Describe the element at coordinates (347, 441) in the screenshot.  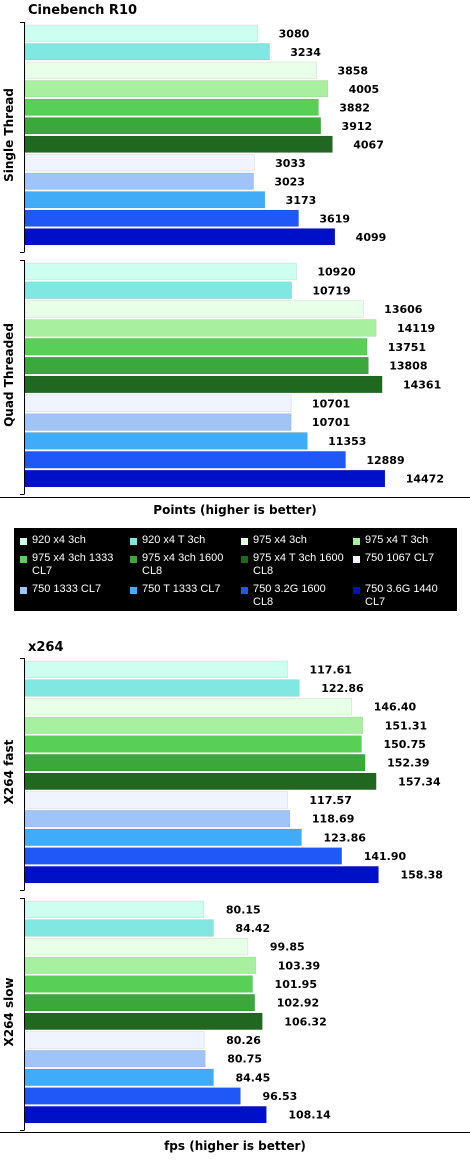
I see `data-label: 11353` at that location.